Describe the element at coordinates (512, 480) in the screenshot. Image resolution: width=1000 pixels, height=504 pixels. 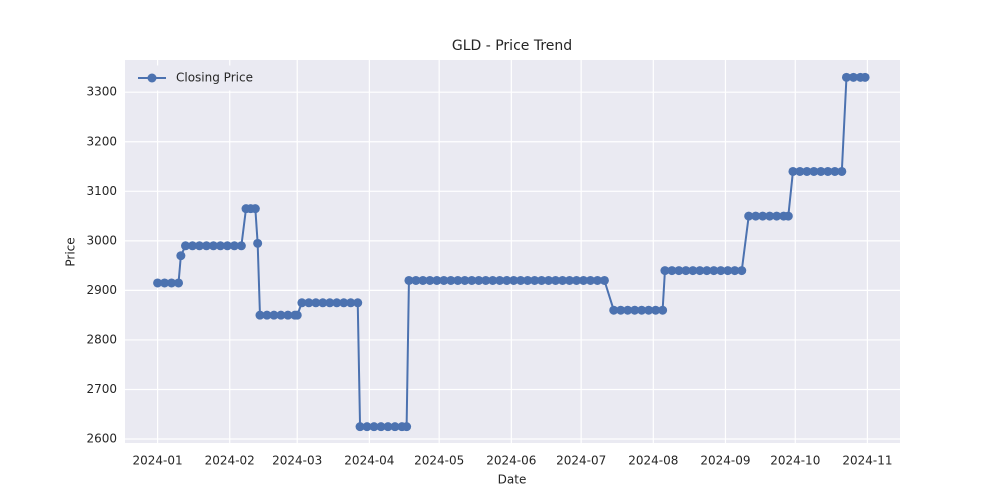
I see `x-axis-label: Date` at that location.